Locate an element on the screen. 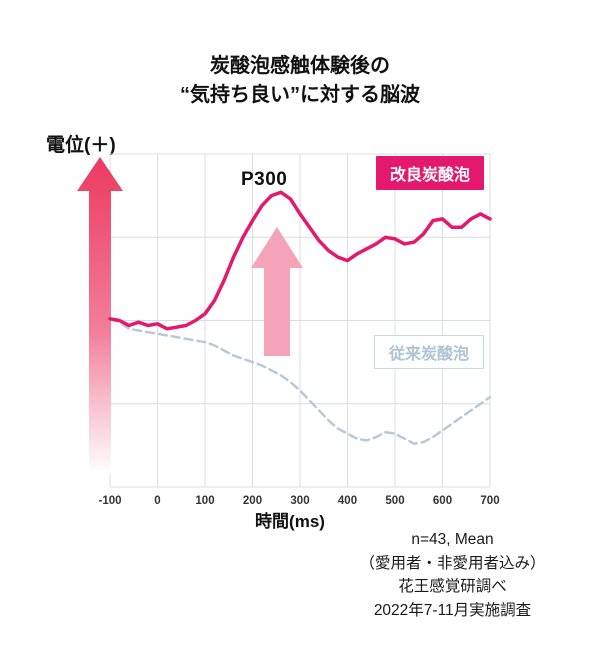 The height and width of the screenshot is (655, 600). x-tick-labels: -100 0 100 200 300 400 500 600 700 is located at coordinates (298, 501).